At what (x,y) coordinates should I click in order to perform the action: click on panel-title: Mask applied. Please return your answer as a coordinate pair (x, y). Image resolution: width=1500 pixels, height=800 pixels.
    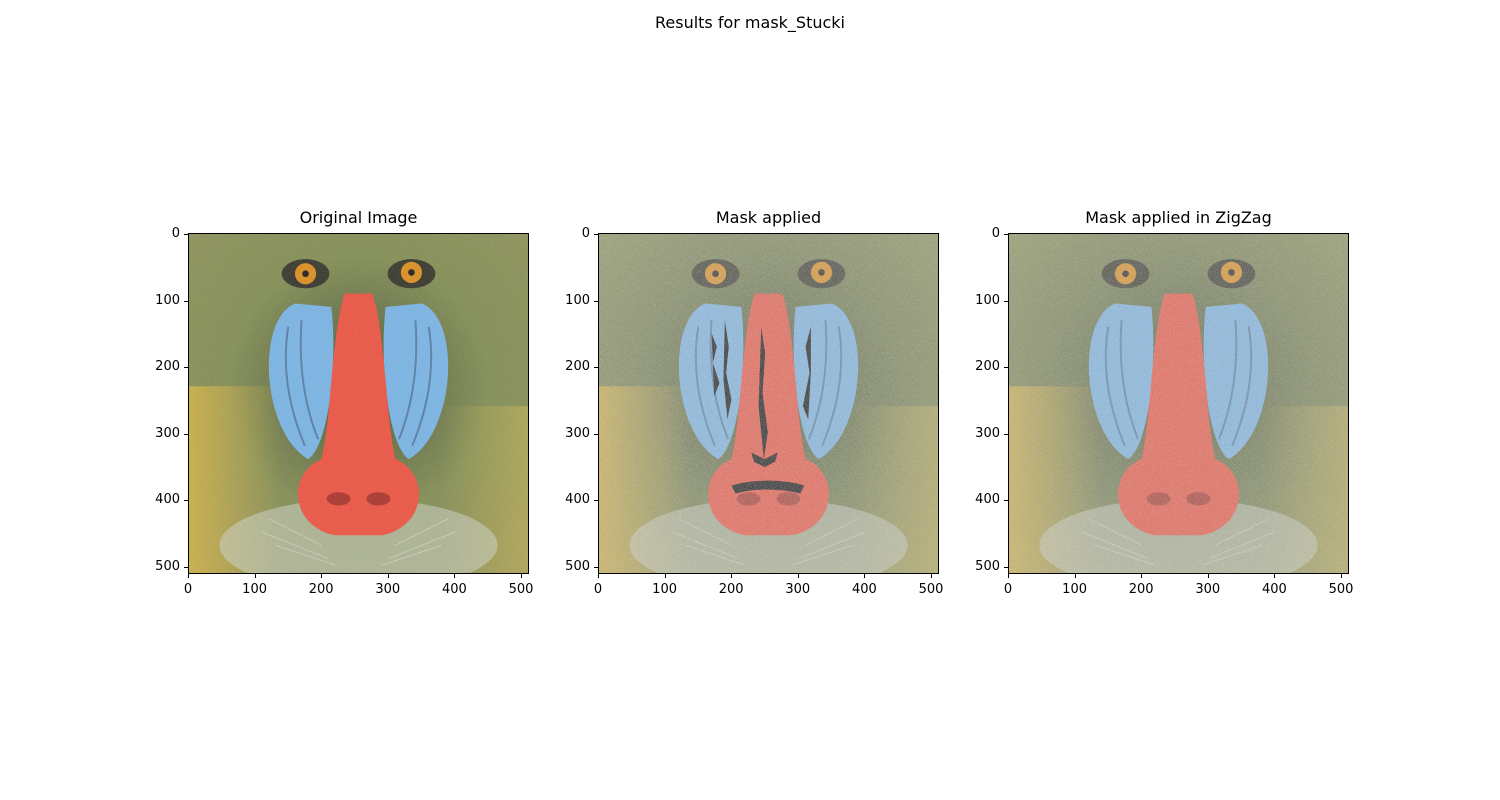
    Looking at the image, I should click on (768, 217).